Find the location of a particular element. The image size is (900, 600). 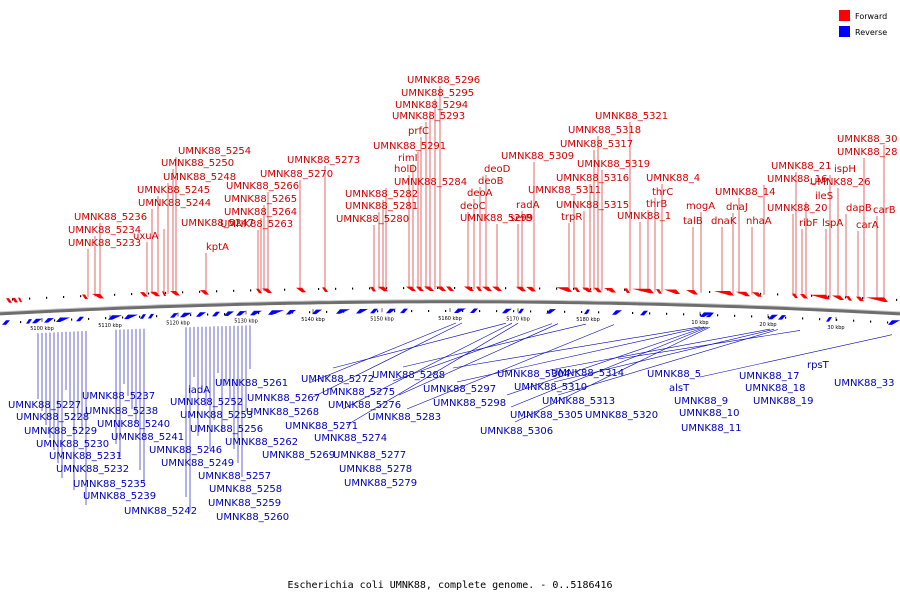

label-umnk88-5275: UMNK88_5275 is located at coordinates (358, 392).